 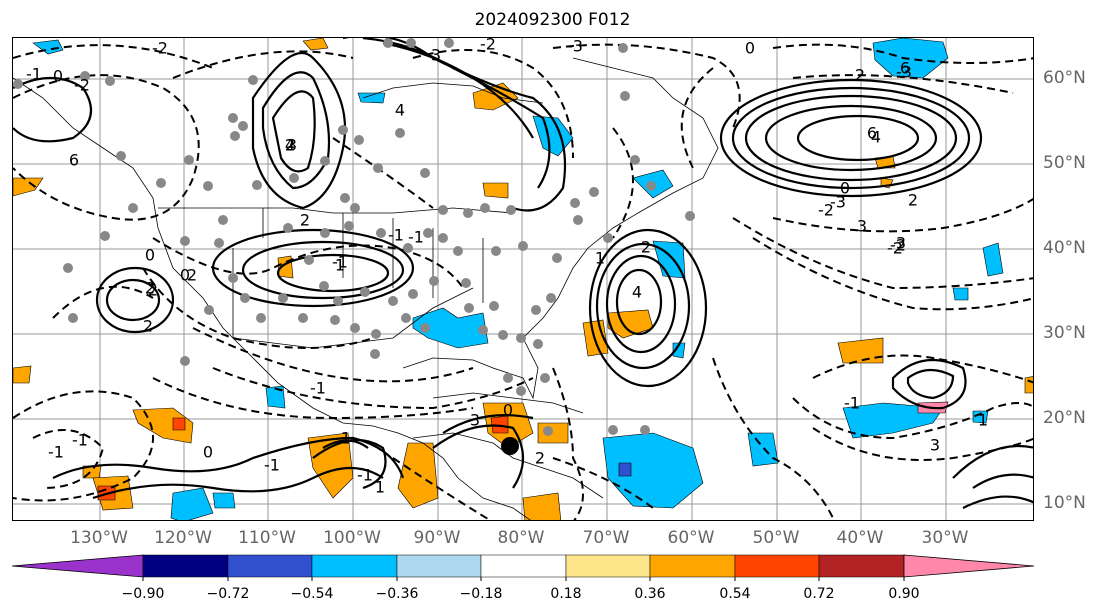 I want to click on colorbar-tick-label: −0.18, so click(x=481, y=594).